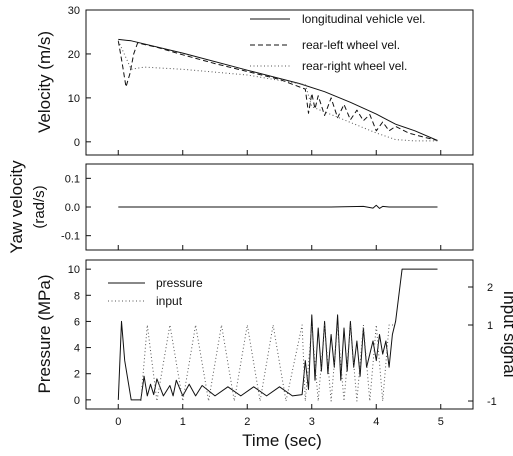 The image size is (513, 456). I want to click on input-signal-ylabel: Input signal, so click(506, 334).